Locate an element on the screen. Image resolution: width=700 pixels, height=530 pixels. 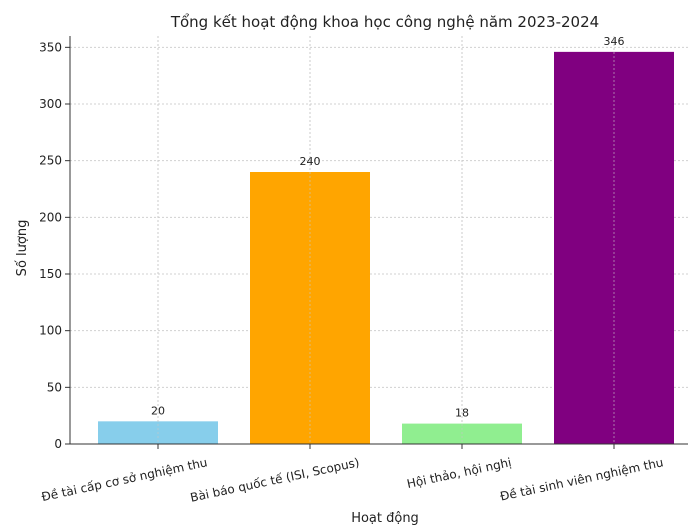
y-tick-label: 250 is located at coordinates (50, 161).